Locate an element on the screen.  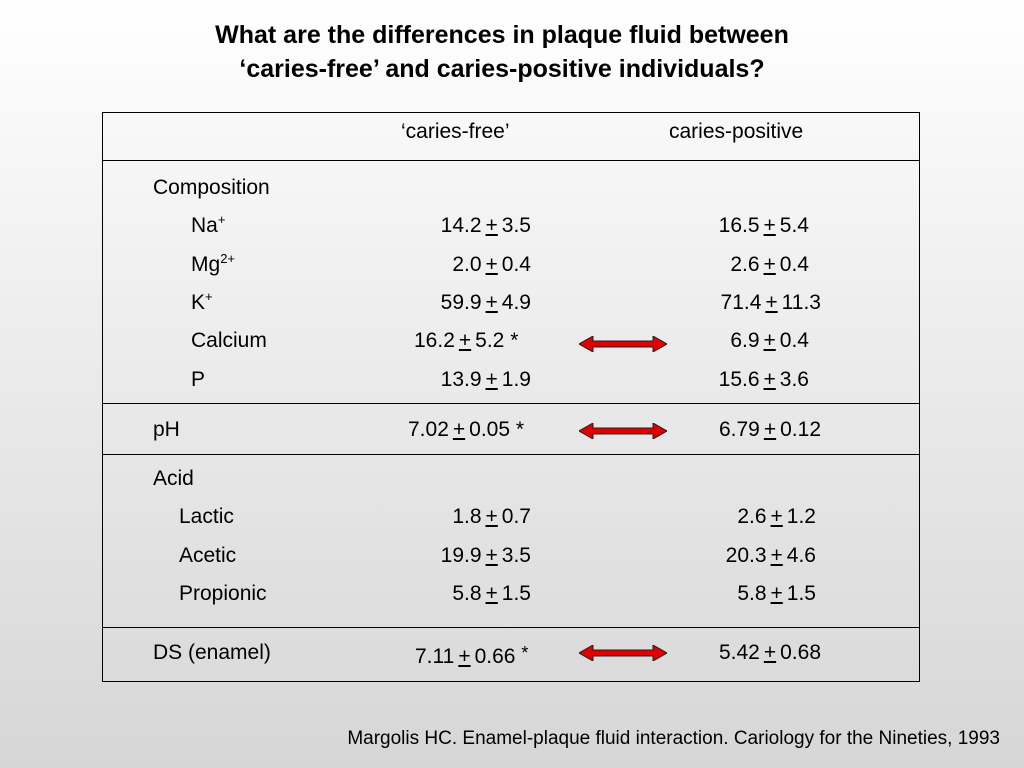
na-caries-positive-value: 16.5 +5.4 is located at coordinates (763, 225).